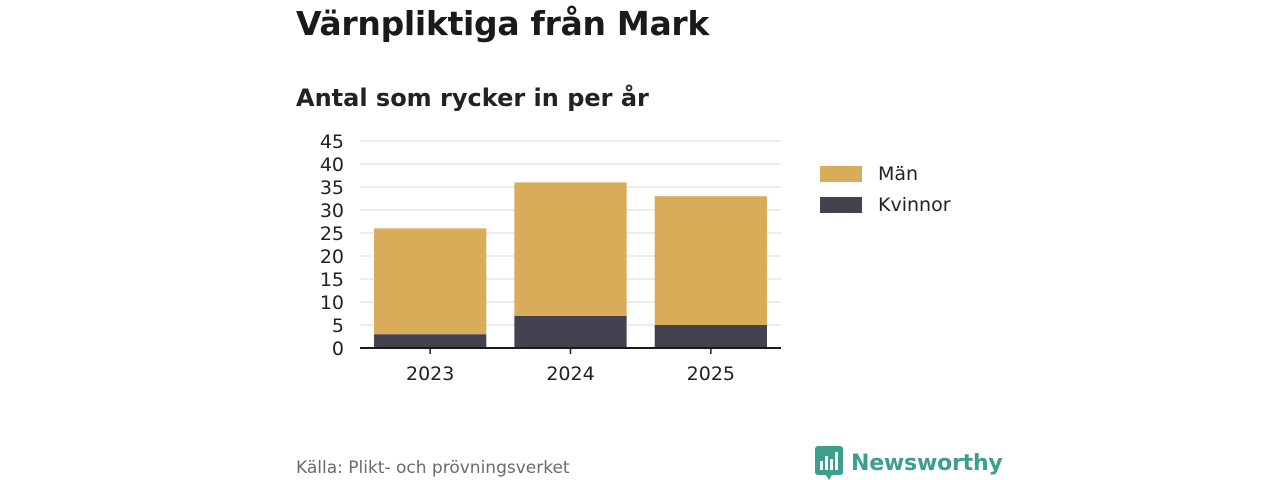 This screenshot has height=480, width=1280. Describe the element at coordinates (570, 249) in the screenshot. I see `bar-m-n-2024` at that location.